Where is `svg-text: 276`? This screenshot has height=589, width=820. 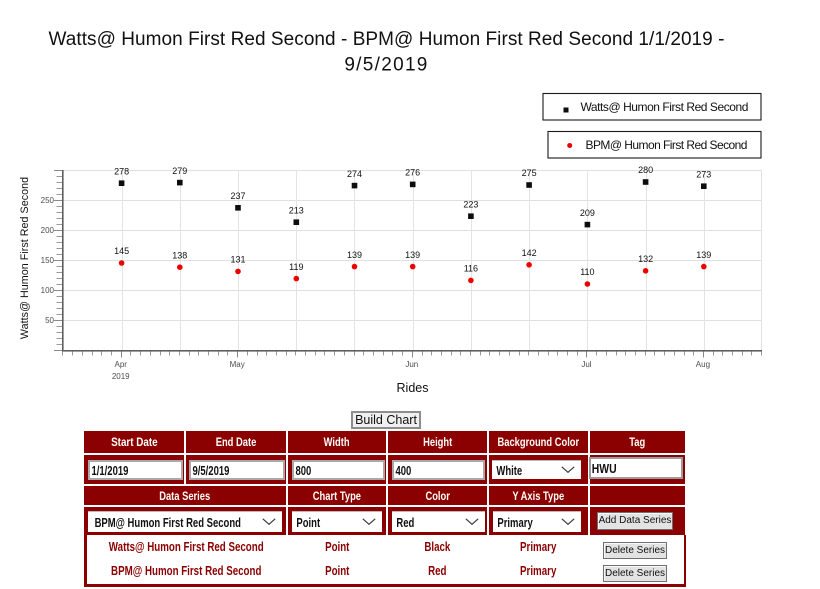 svg-text: 276 is located at coordinates (412, 173).